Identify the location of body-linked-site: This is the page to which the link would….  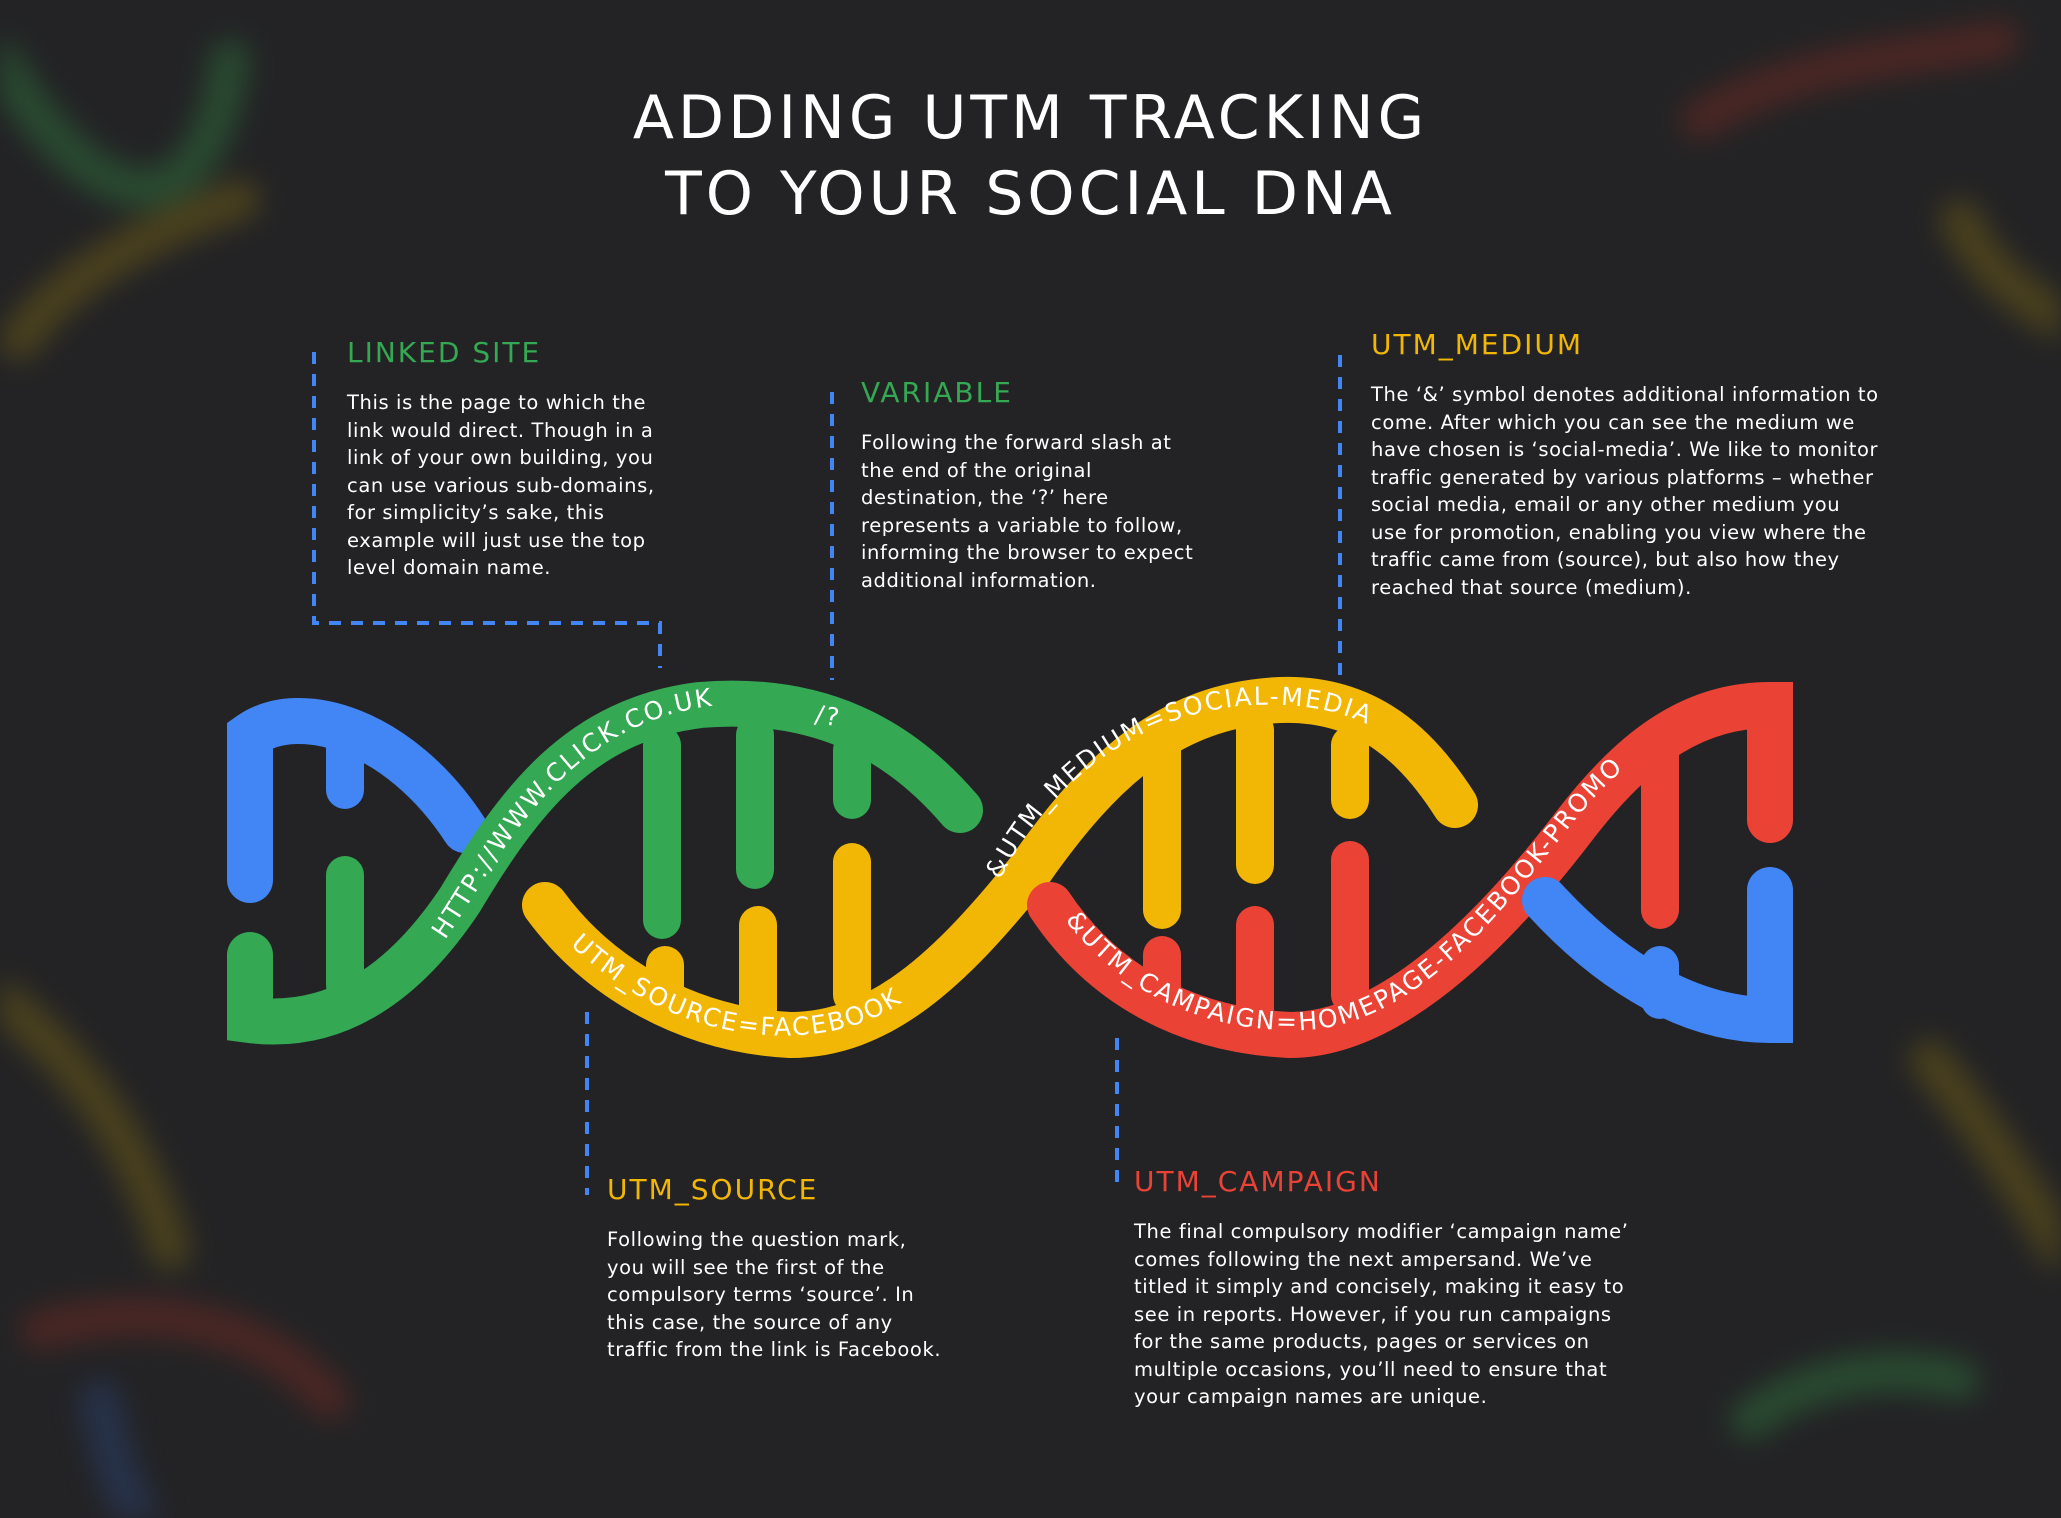
(501, 485).